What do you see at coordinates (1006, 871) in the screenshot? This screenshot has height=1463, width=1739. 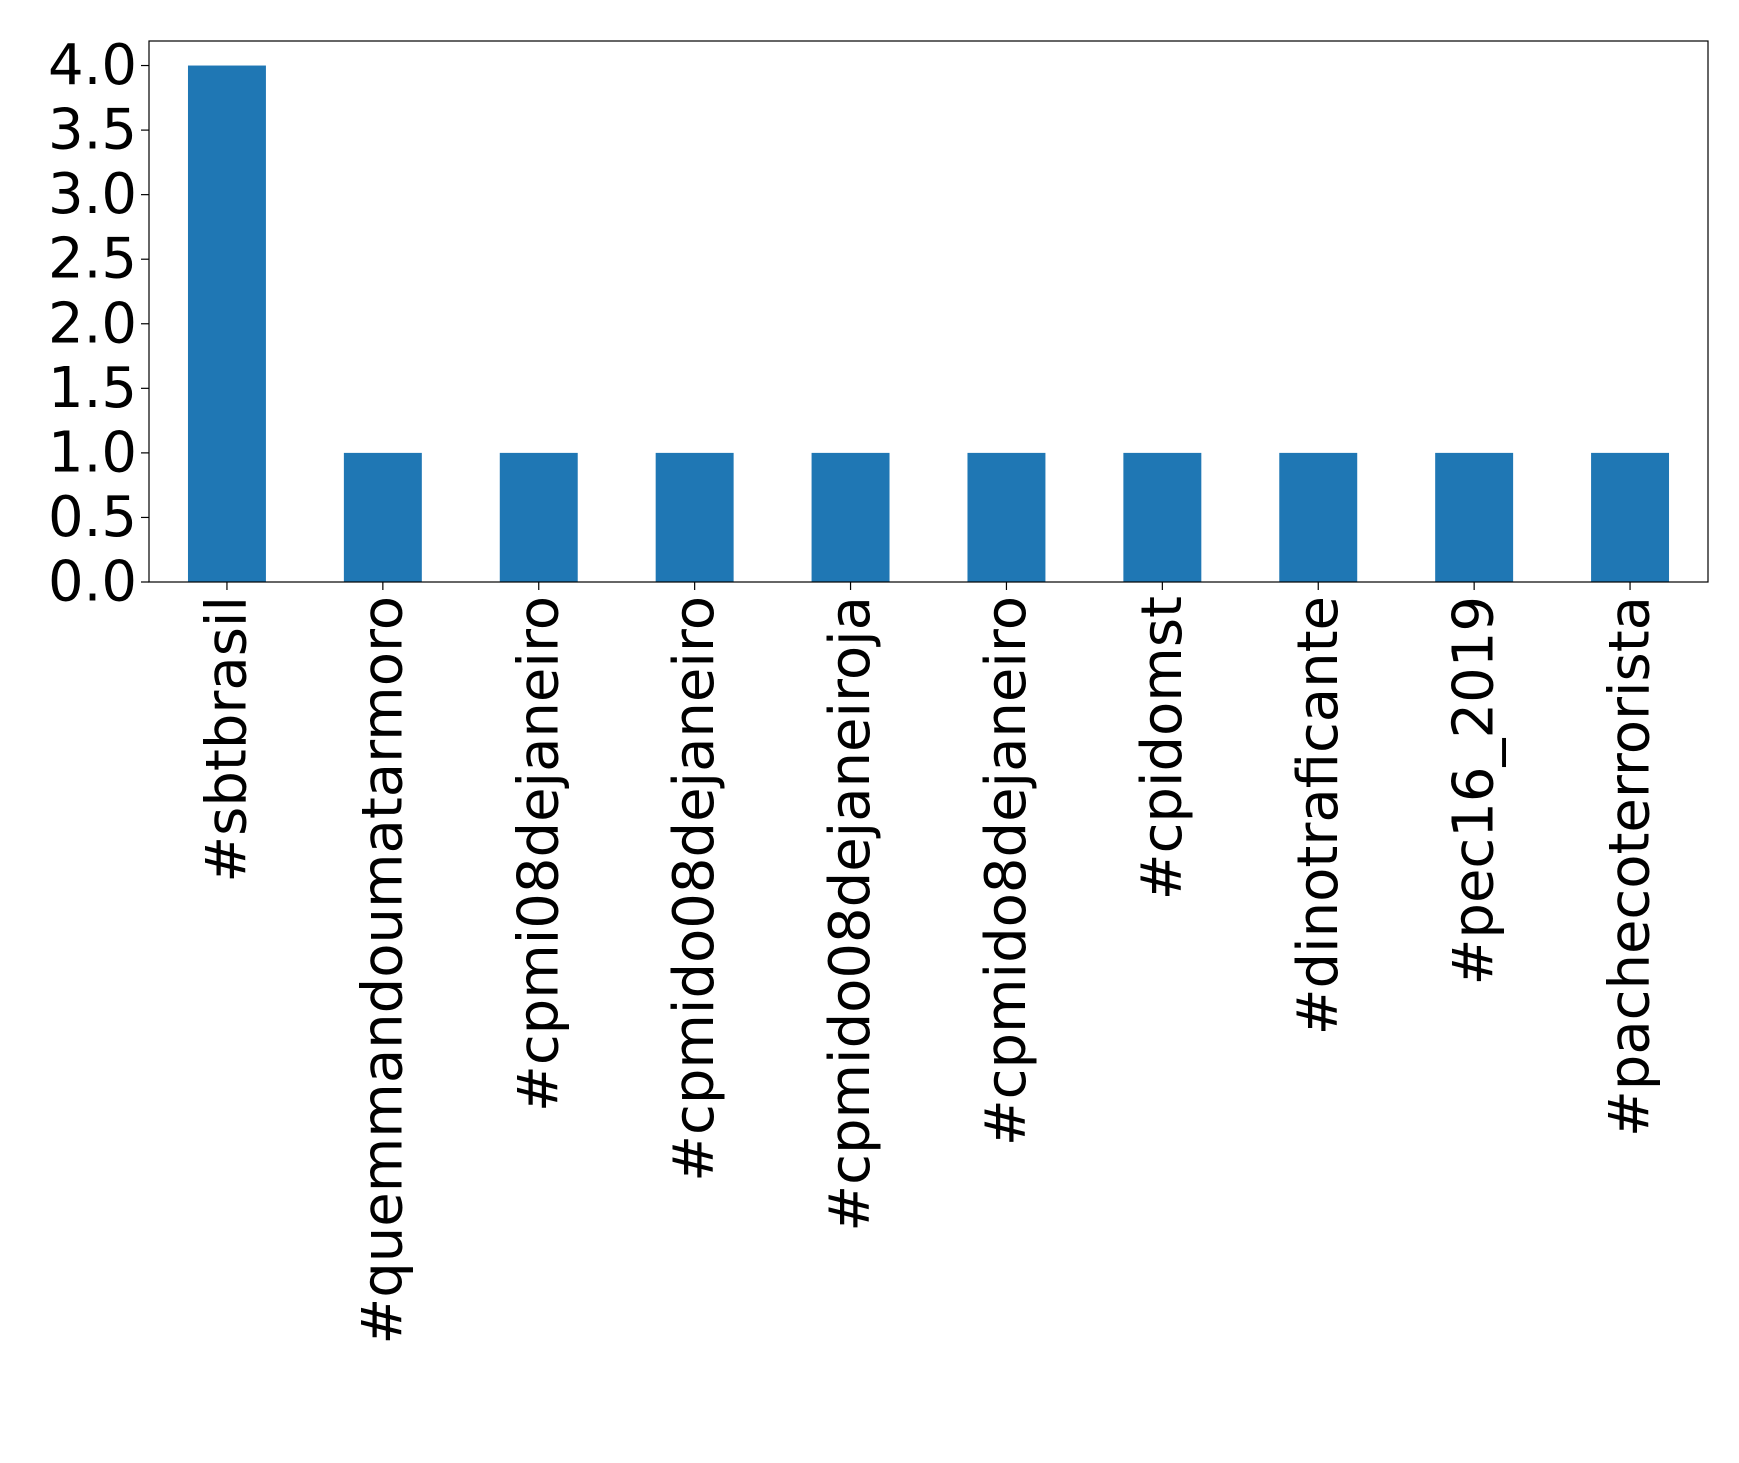 I see `x-tick-label: #cpmido8dejaneiro` at bounding box center [1006, 871].